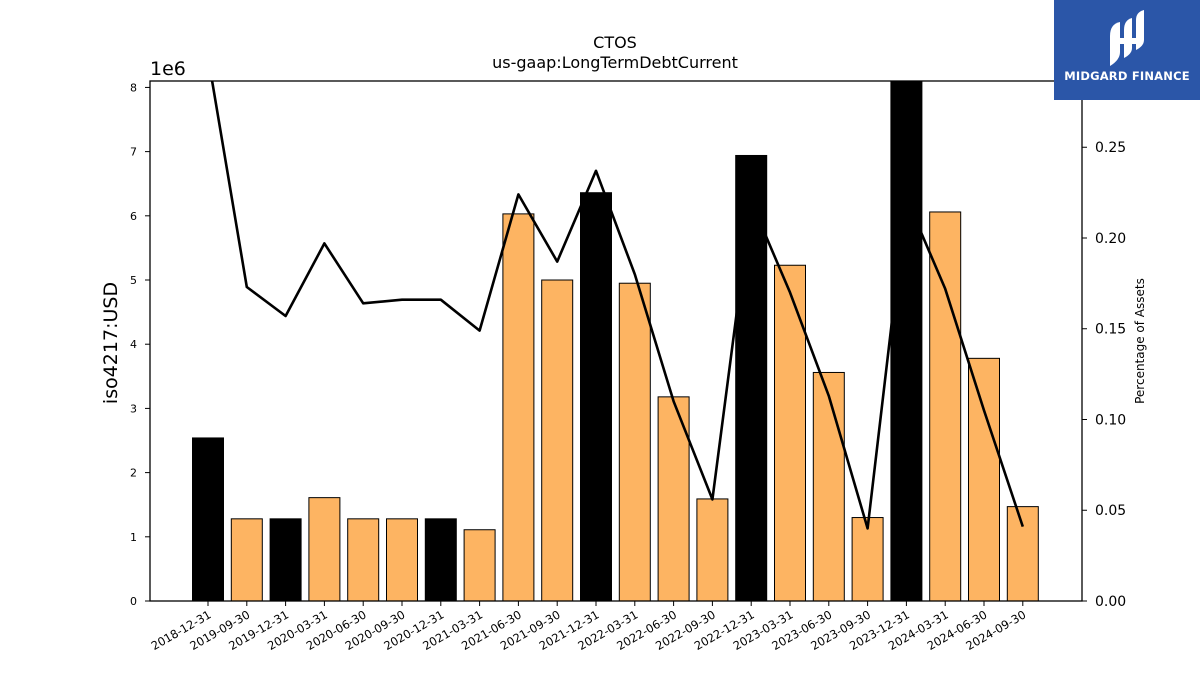  What do you see at coordinates (615, 42) in the screenshot?
I see `chart-title: CTOS` at bounding box center [615, 42].